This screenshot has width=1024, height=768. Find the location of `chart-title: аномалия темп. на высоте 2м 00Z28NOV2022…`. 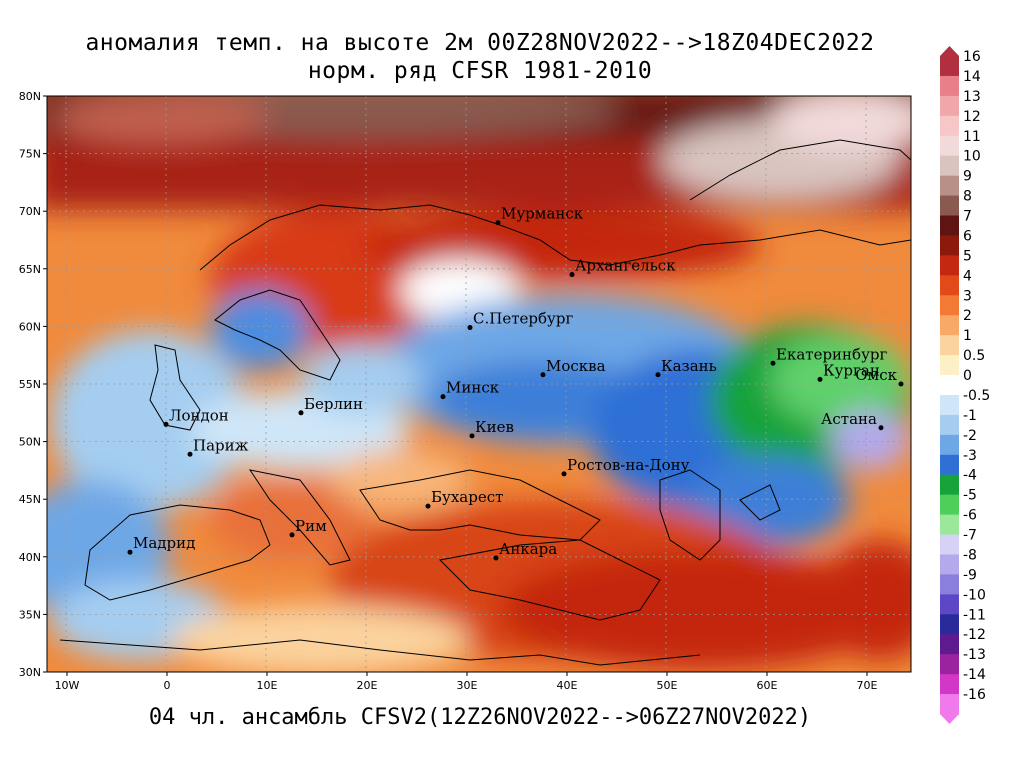

chart-title: аномалия темп. на высоте 2м 00Z28NOV2022… is located at coordinates (480, 43).